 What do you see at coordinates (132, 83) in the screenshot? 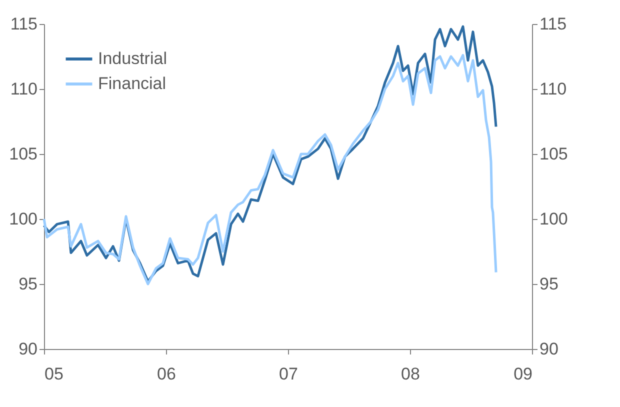
I see `legend-label: Financial` at bounding box center [132, 83].